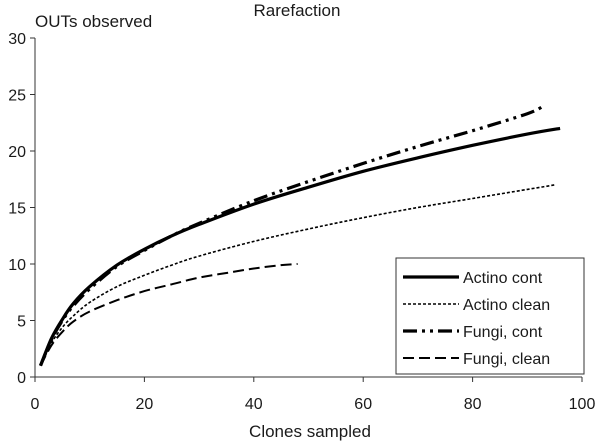 This screenshot has height=441, width=600. What do you see at coordinates (506, 305) in the screenshot?
I see `legend-label: Actino clean` at bounding box center [506, 305].